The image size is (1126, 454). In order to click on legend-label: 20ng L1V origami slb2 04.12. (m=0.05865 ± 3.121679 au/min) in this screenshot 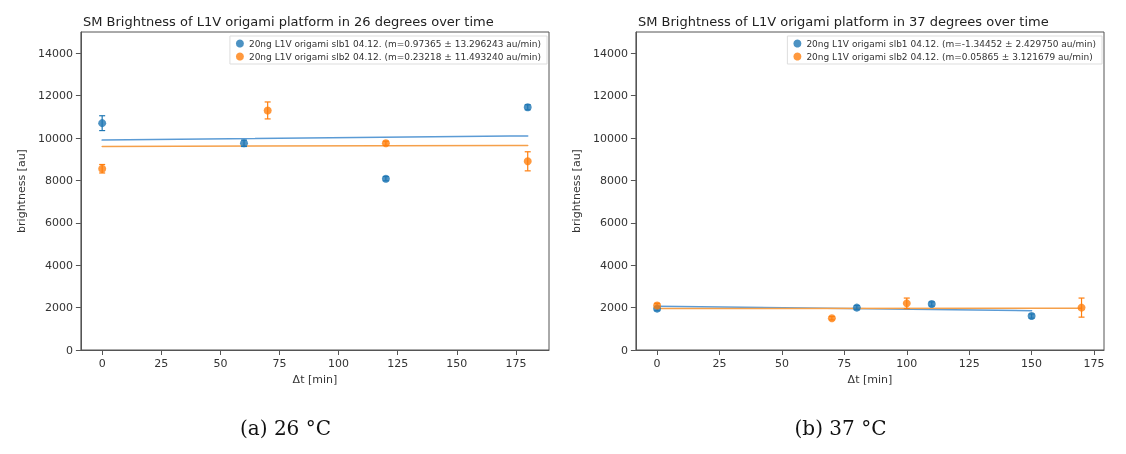, I will do `click(949, 56)`.